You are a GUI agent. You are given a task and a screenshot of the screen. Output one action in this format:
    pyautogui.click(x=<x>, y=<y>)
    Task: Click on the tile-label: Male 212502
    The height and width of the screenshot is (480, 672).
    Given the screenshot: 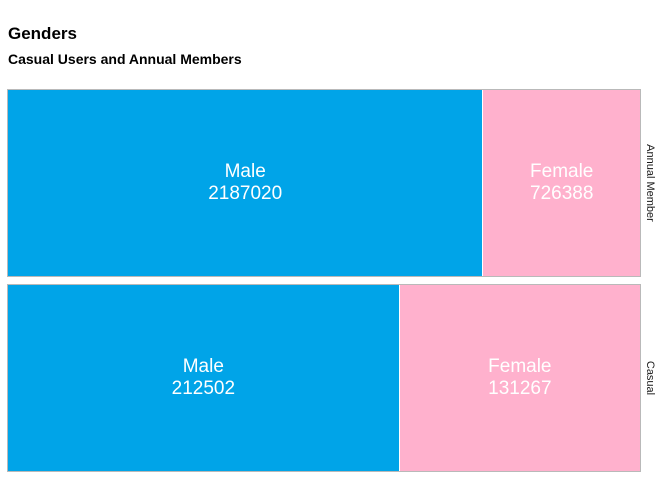 What is the action you would take?
    pyautogui.click(x=203, y=378)
    